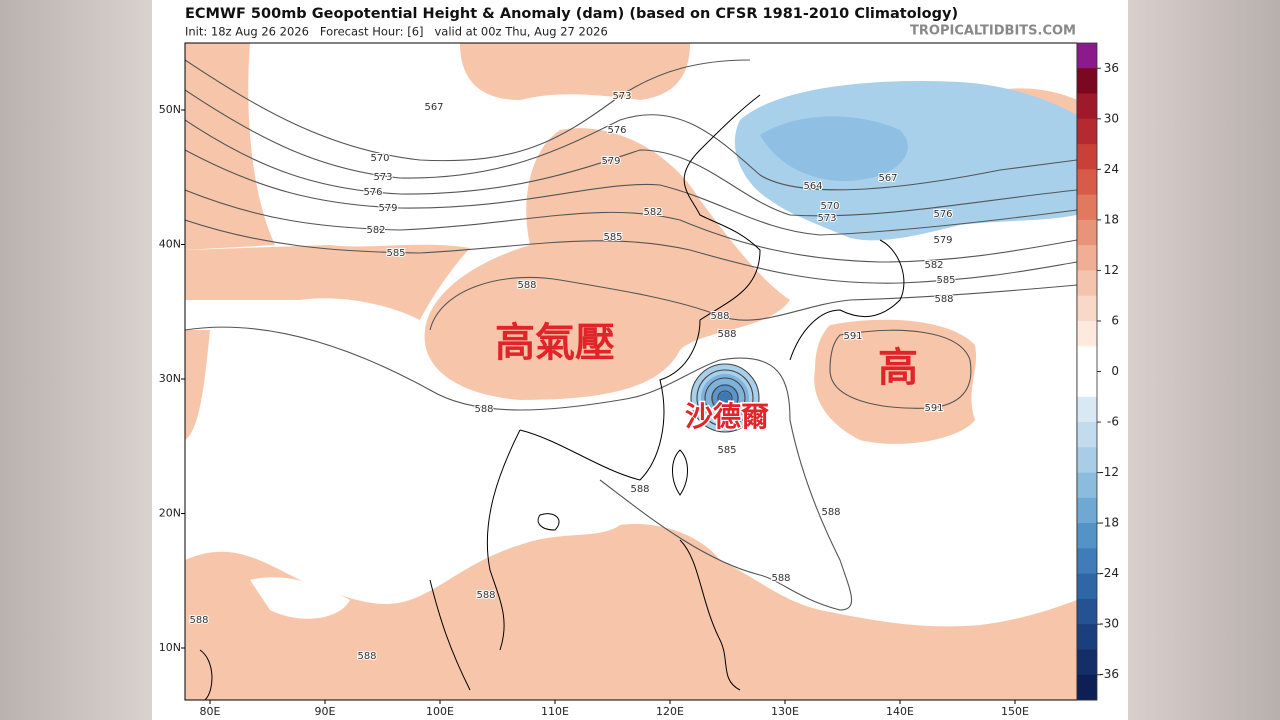 This screenshot has height=720, width=1280. I want to click on lon-label: 140E, so click(900, 711).